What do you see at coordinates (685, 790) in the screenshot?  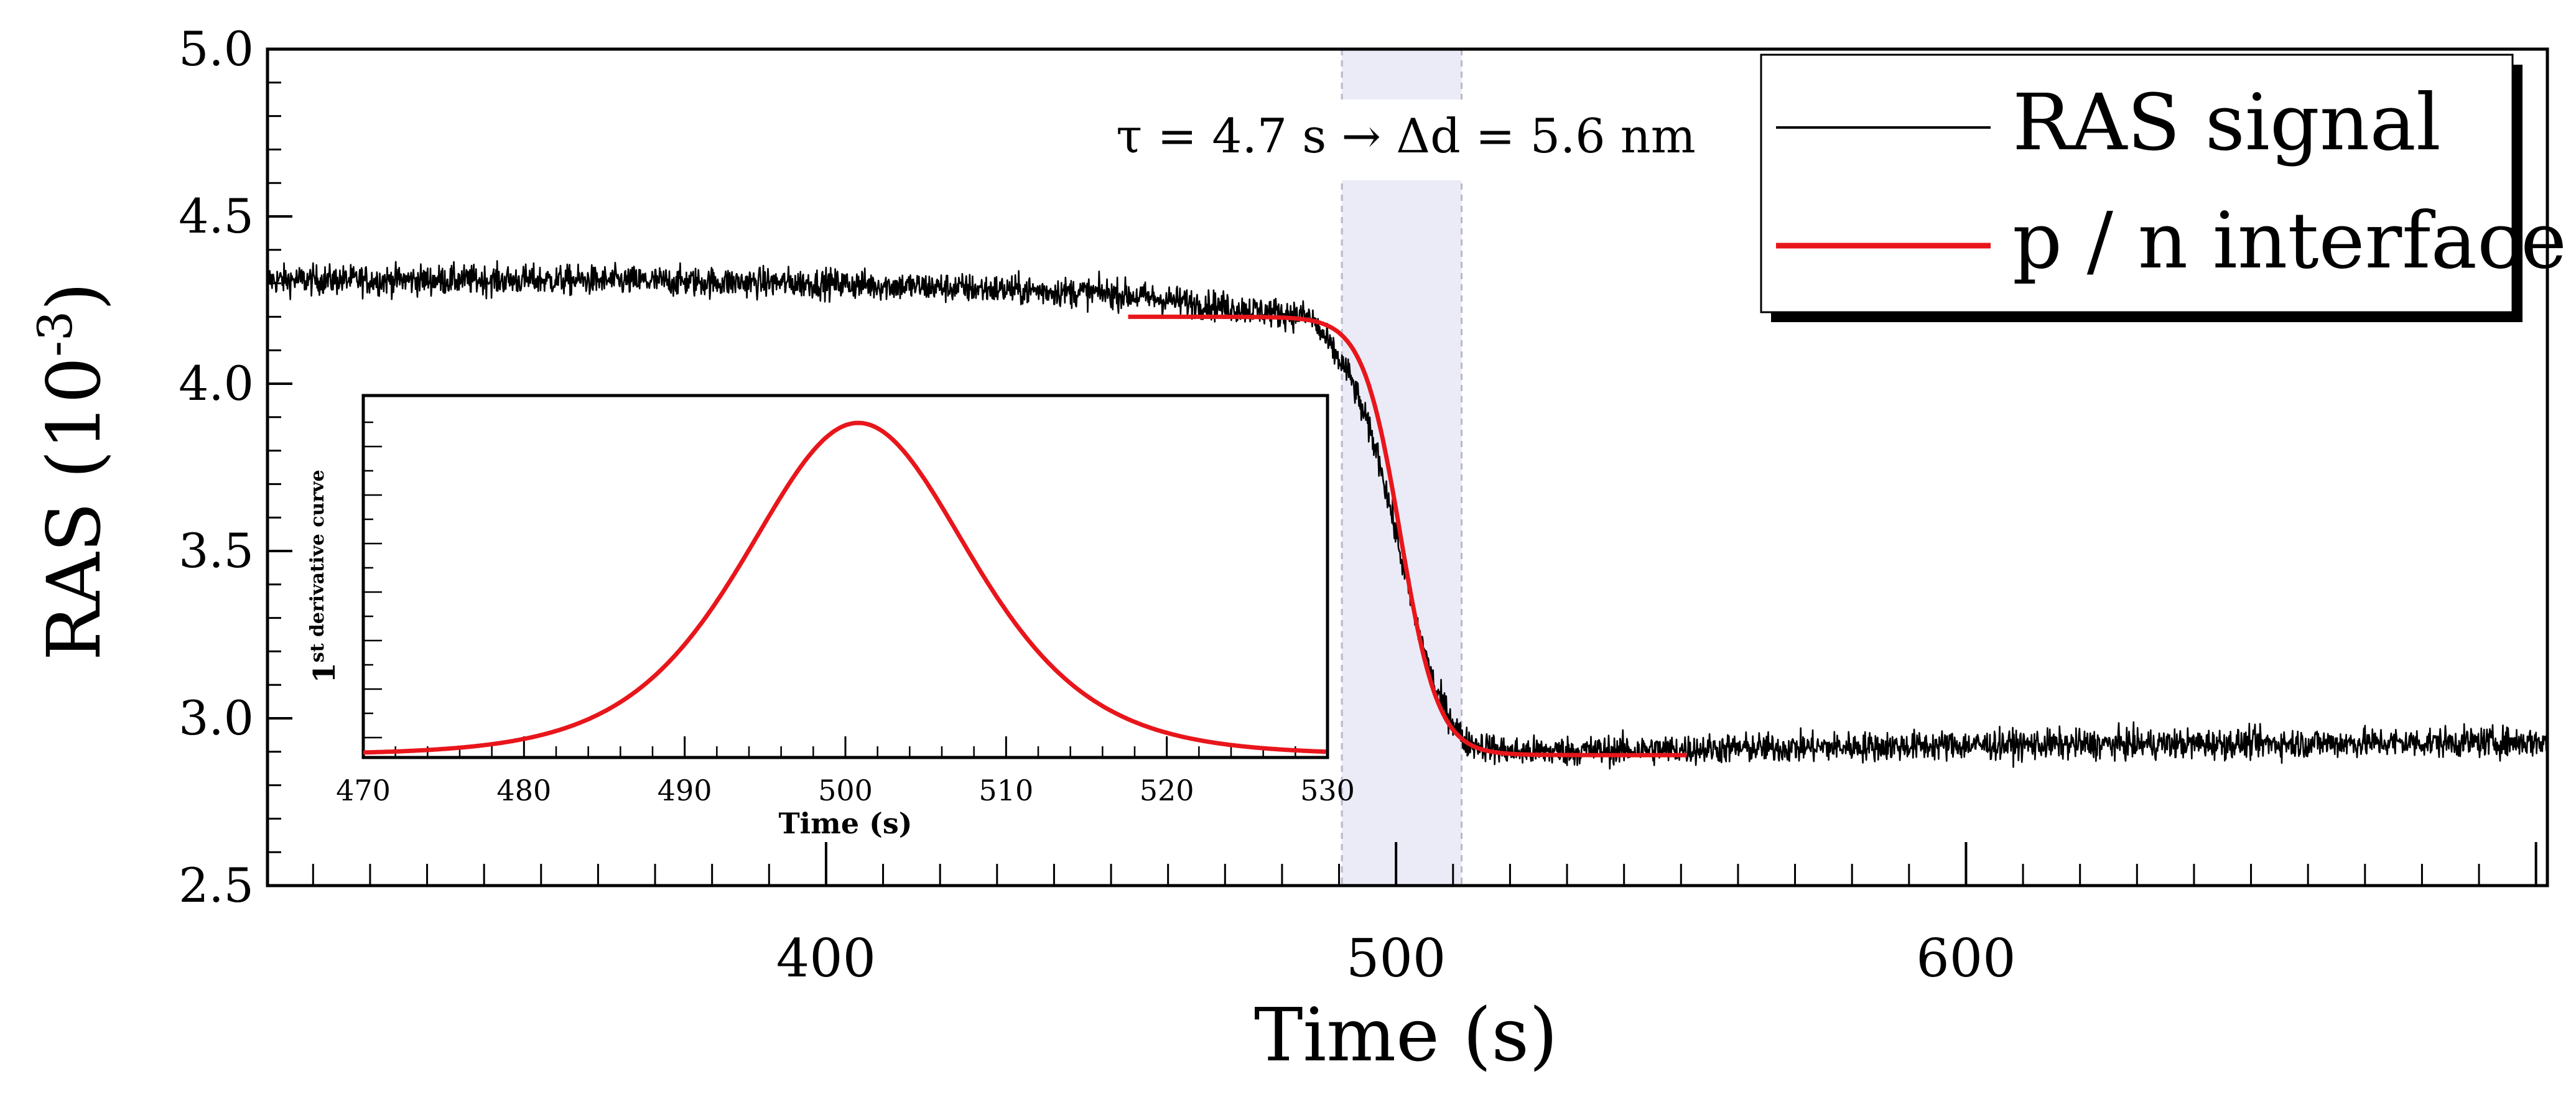 I see `inset-x-tick-label: 490` at bounding box center [685, 790].